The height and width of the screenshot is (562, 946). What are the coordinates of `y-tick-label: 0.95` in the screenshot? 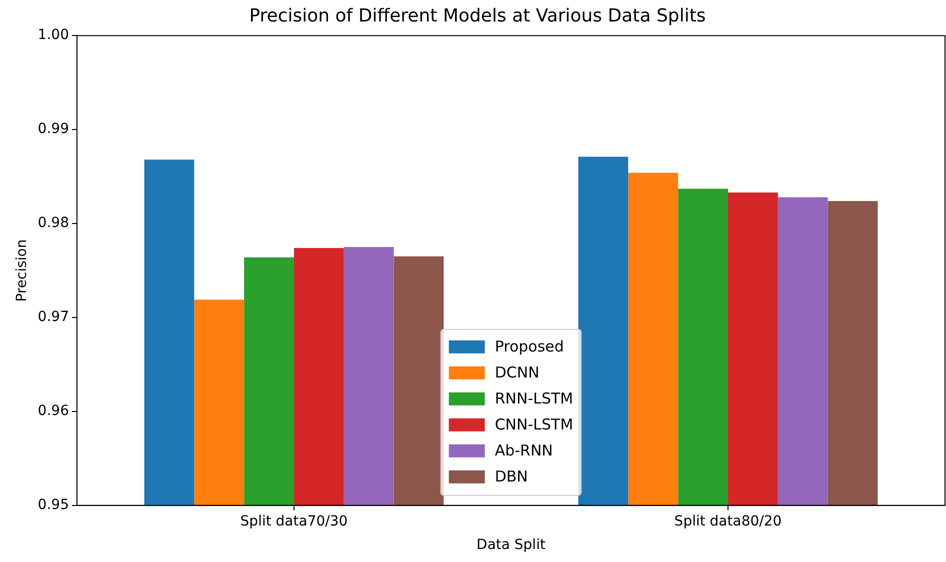 It's located at (53, 505).